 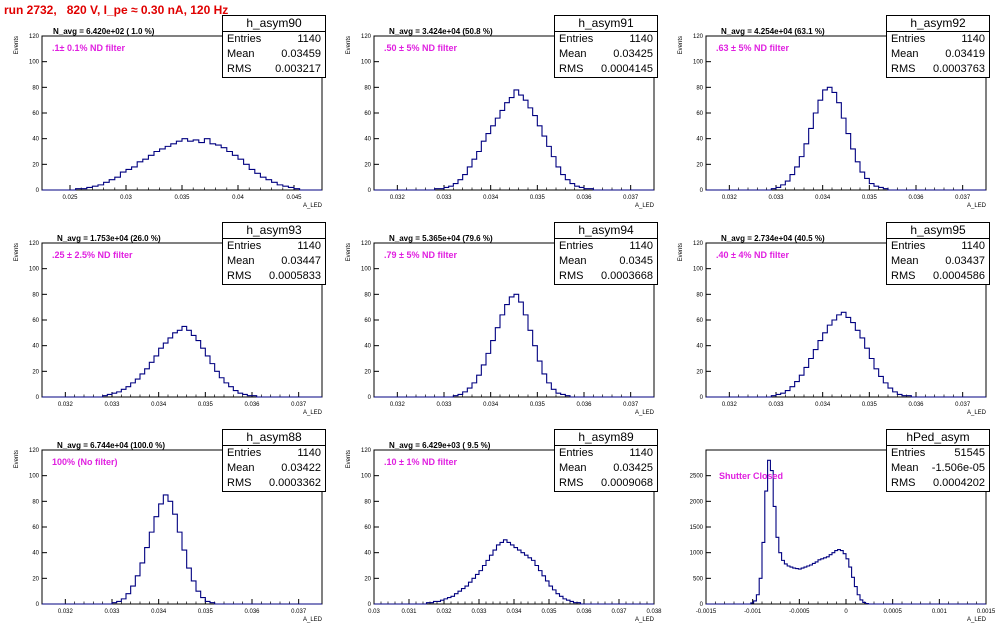 What do you see at coordinates (274, 54) in the screenshot?
I see `stats-row-mean: Mean 0.03459` at bounding box center [274, 54].